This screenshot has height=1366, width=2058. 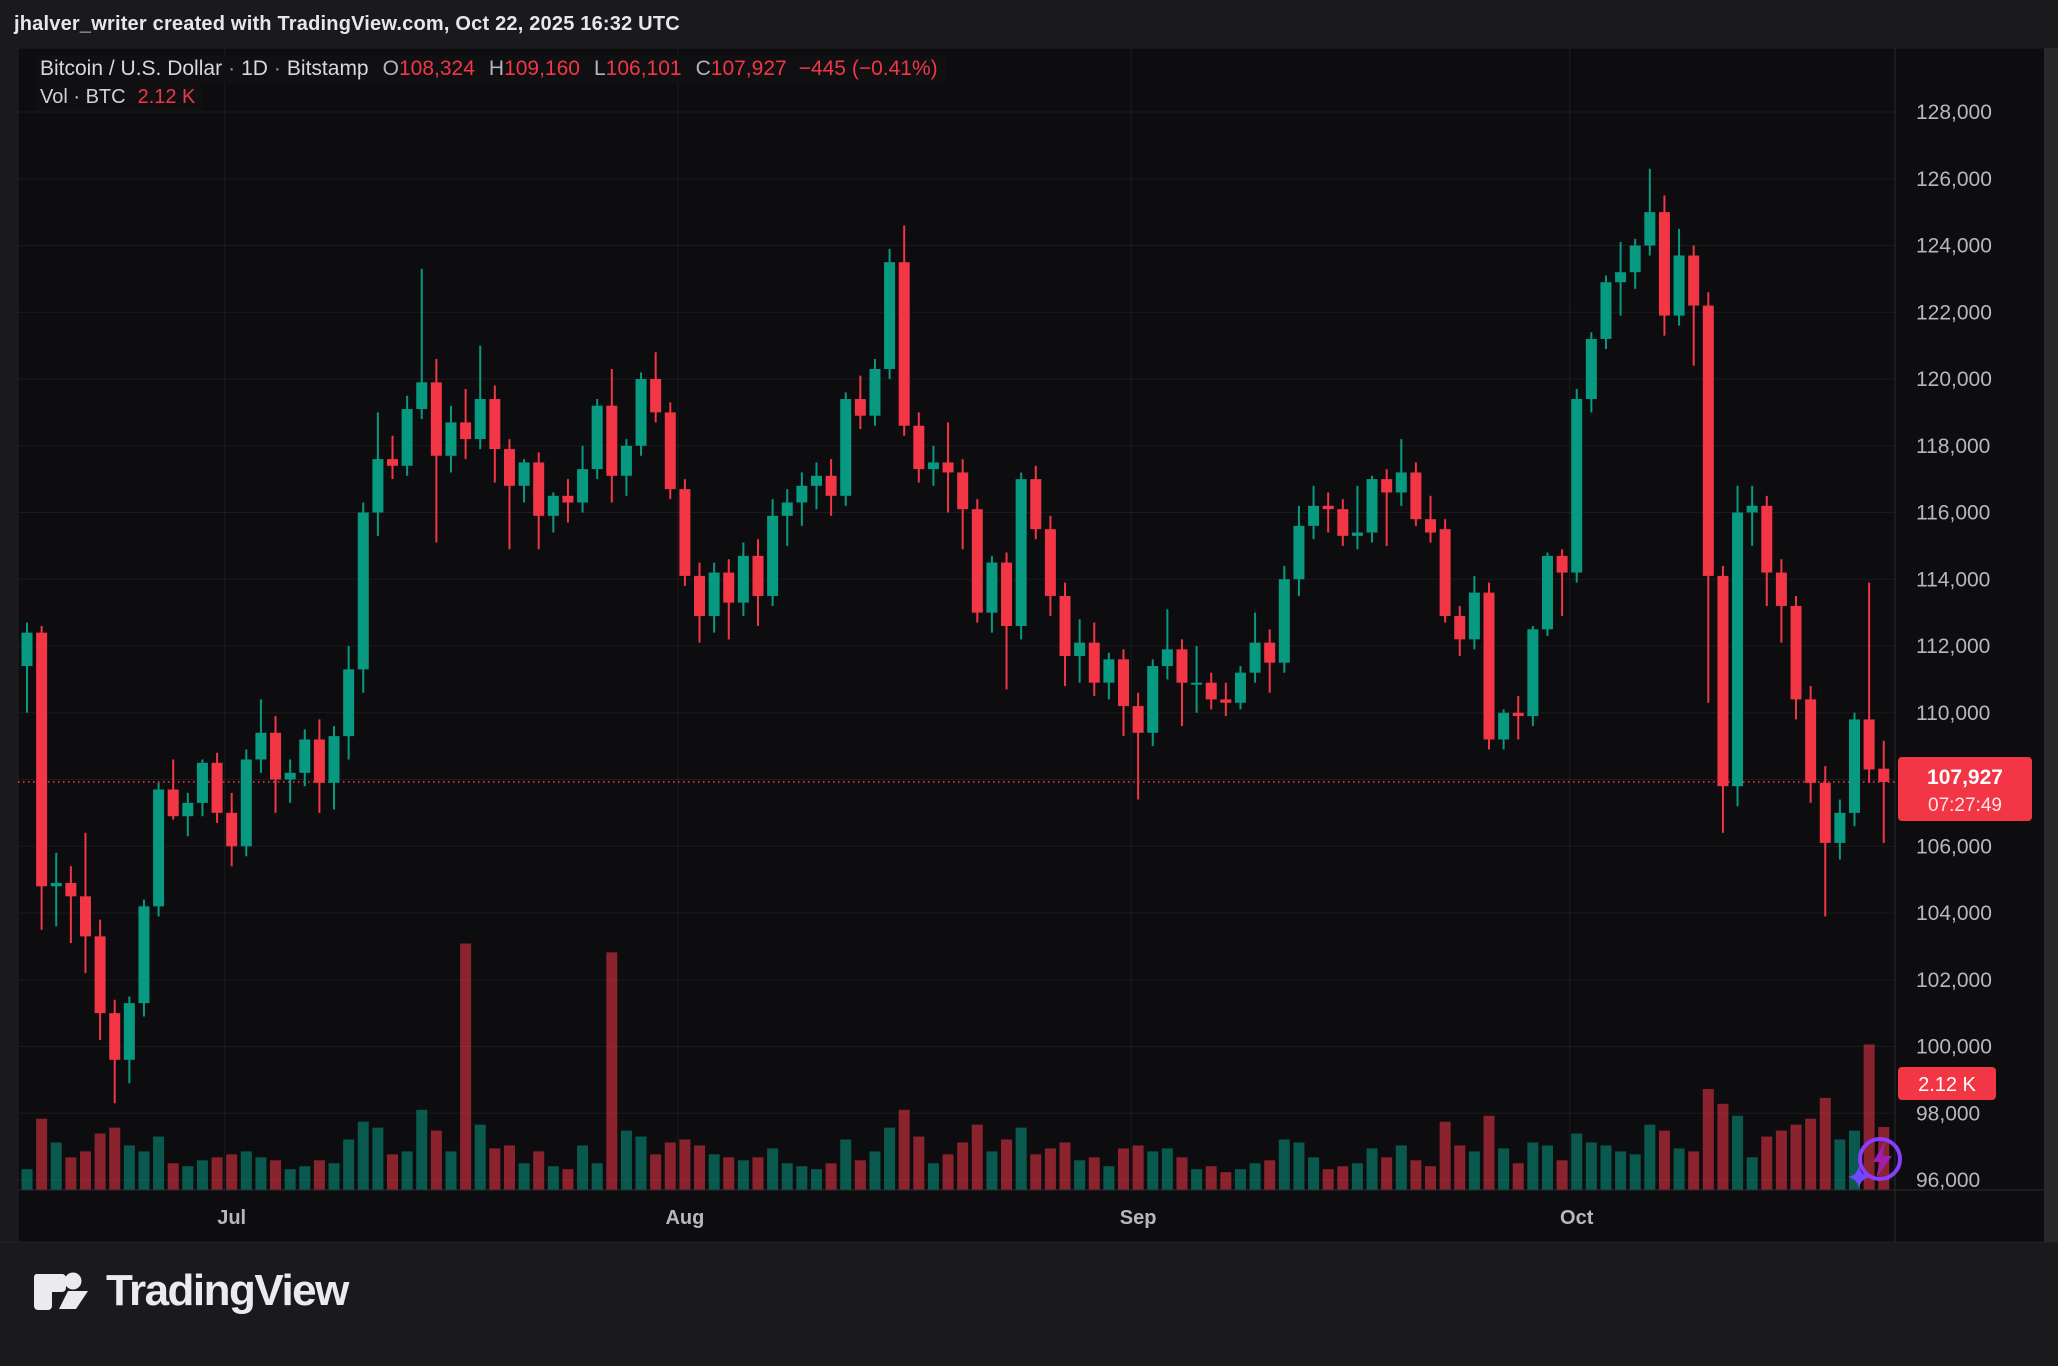 I want to click on symbol-title: Bitcoin / U.S. Dollar, so click(x=131, y=68).